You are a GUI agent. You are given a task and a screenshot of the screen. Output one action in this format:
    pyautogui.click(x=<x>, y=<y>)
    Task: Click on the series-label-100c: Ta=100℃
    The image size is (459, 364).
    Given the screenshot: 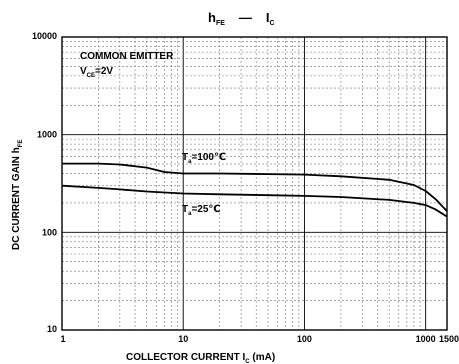 What is the action you would take?
    pyautogui.click(x=204, y=158)
    